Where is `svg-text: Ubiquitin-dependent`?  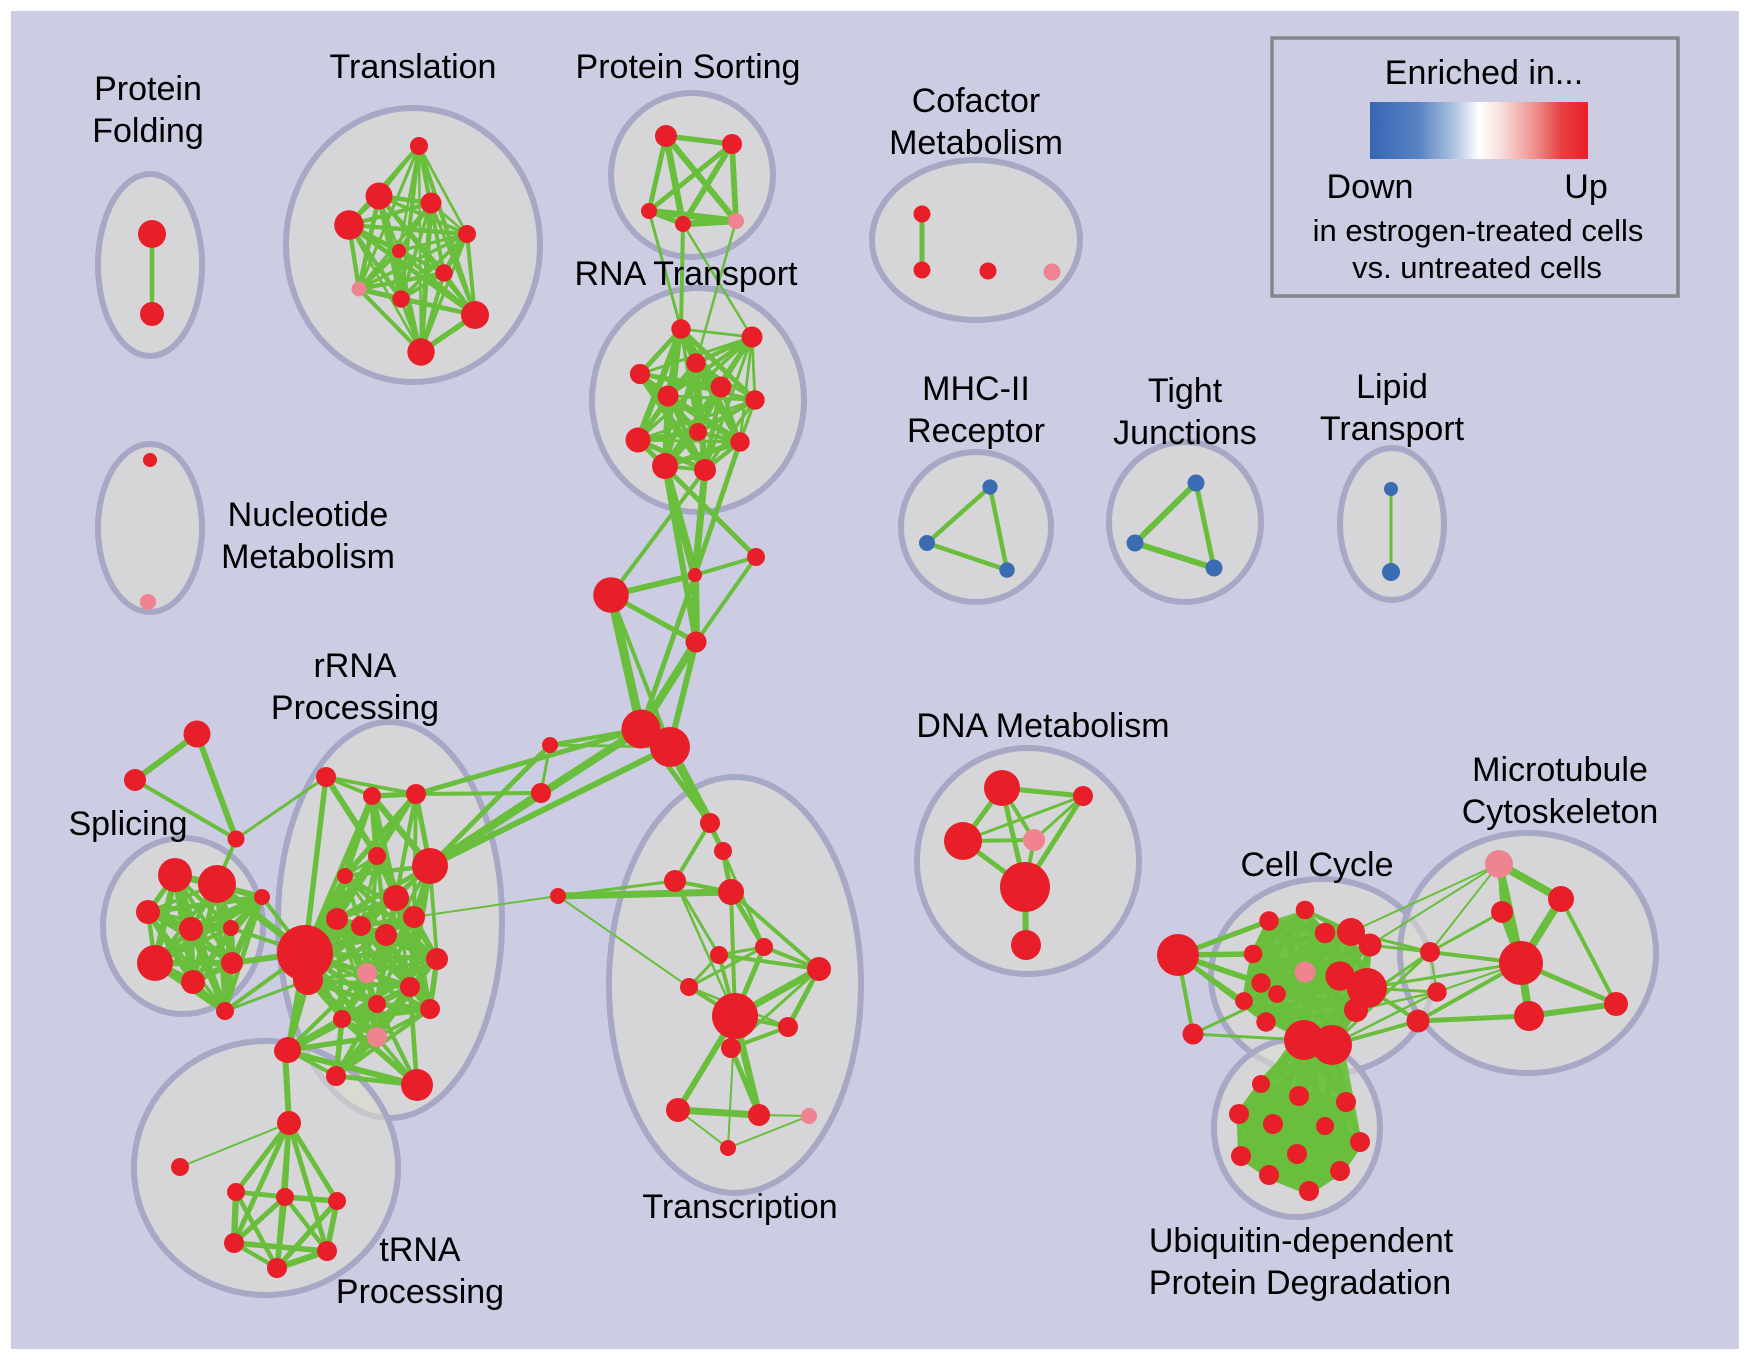 svg-text: Ubiquitin-dependent is located at coordinates (1301, 1241).